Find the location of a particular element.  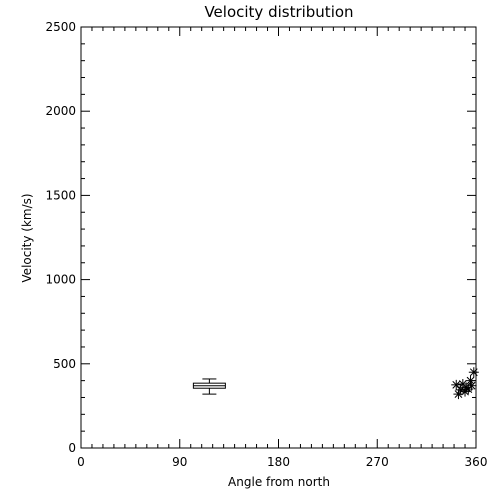

y-tick-label: 1000 is located at coordinates (60, 280).